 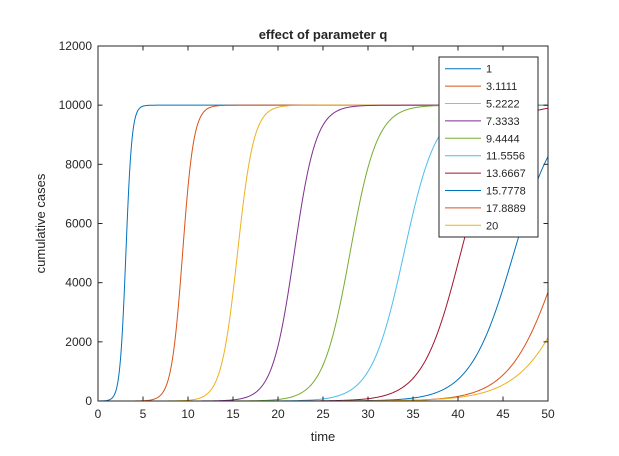 What do you see at coordinates (323, 34) in the screenshot?
I see `chart-title: effect of parameter q` at bounding box center [323, 34].